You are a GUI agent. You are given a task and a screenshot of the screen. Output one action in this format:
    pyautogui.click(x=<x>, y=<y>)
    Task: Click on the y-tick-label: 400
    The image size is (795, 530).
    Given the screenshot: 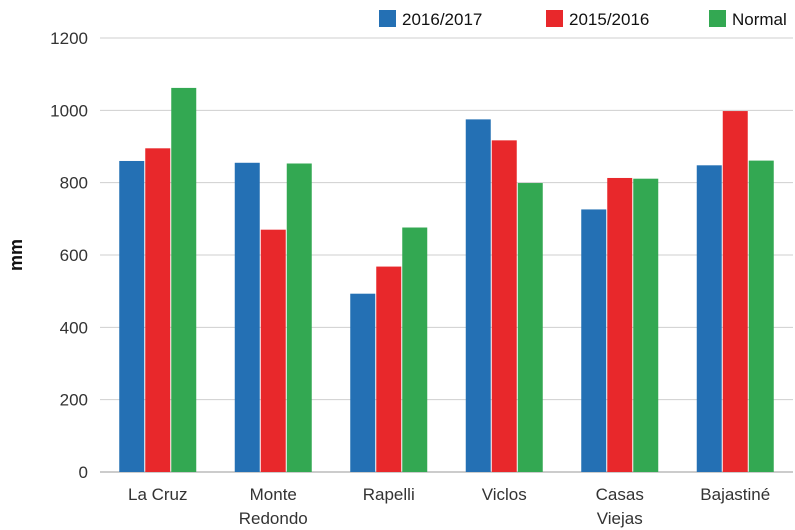 What is the action you would take?
    pyautogui.click(x=74, y=327)
    